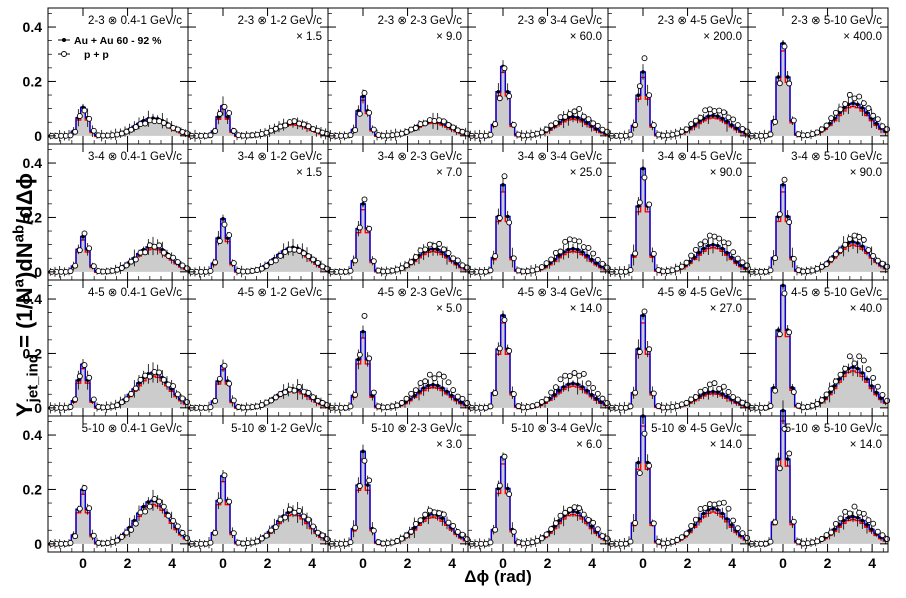  What do you see at coordinates (783, 563) in the screenshot?
I see `x-tick-label: 0` at bounding box center [783, 563].